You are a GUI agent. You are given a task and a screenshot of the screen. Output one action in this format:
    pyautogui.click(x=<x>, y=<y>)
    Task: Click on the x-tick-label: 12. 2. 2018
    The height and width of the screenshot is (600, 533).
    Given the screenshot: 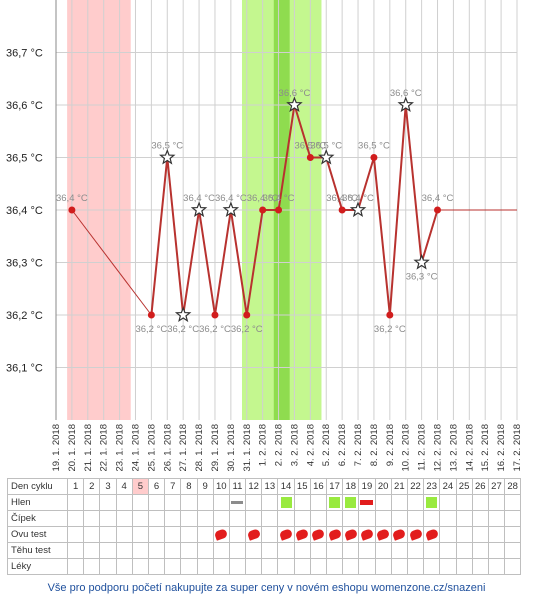 What is the action you would take?
    pyautogui.click(x=438, y=448)
    